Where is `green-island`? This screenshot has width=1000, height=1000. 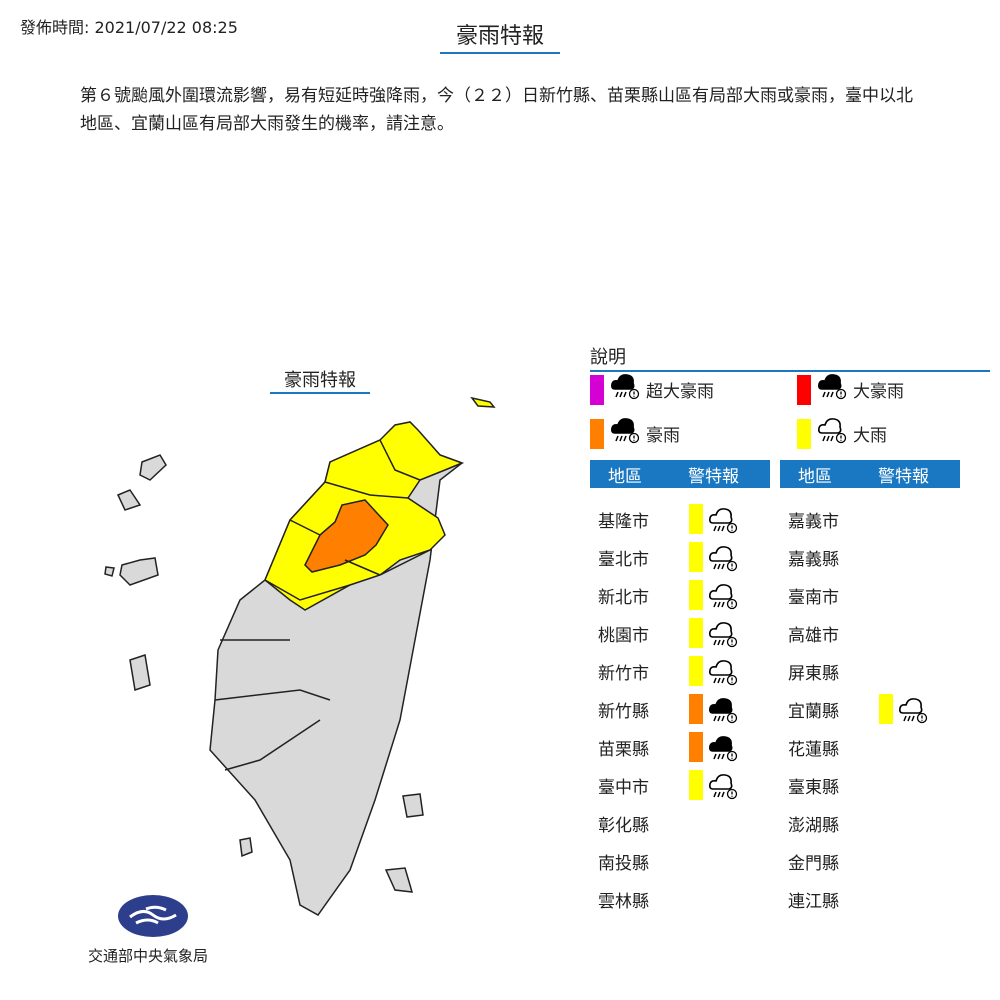
green-island is located at coordinates (413, 805).